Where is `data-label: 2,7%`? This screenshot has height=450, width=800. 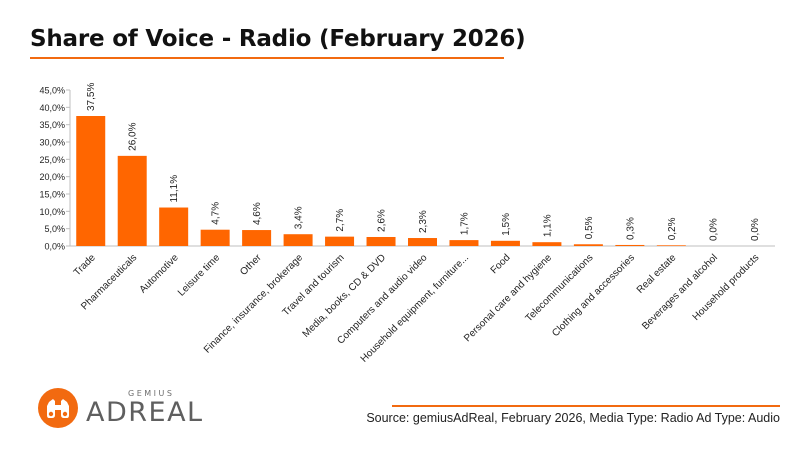
data-label: 2,7% is located at coordinates (340, 220).